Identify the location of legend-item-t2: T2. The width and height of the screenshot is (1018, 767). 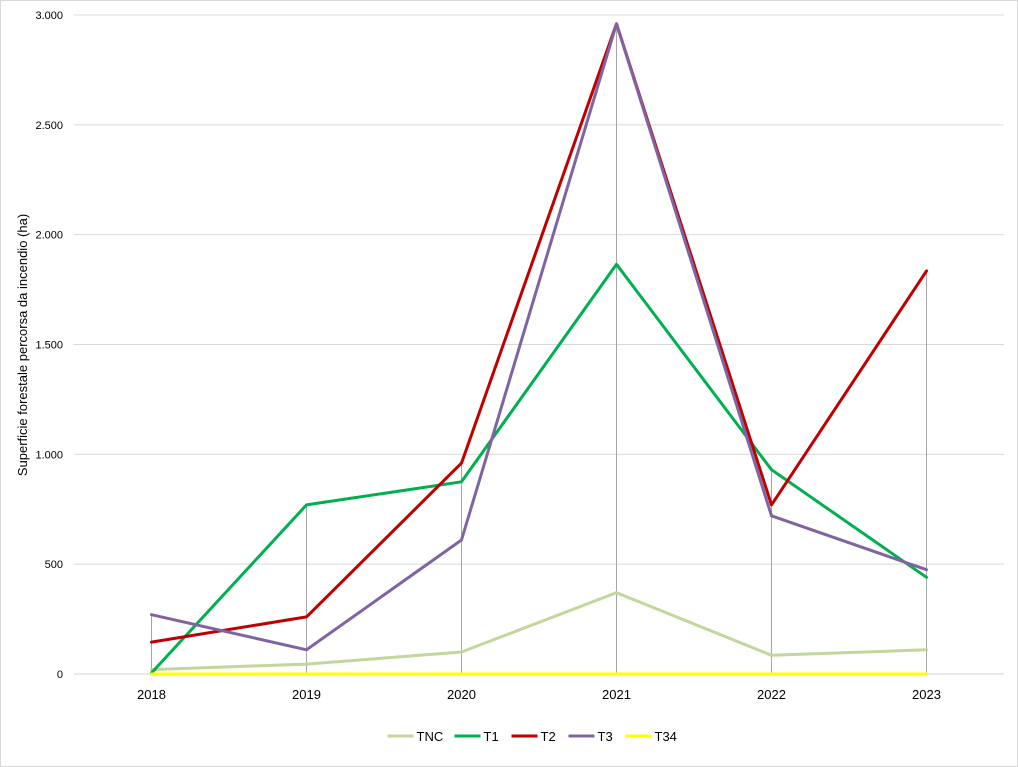
(533, 736).